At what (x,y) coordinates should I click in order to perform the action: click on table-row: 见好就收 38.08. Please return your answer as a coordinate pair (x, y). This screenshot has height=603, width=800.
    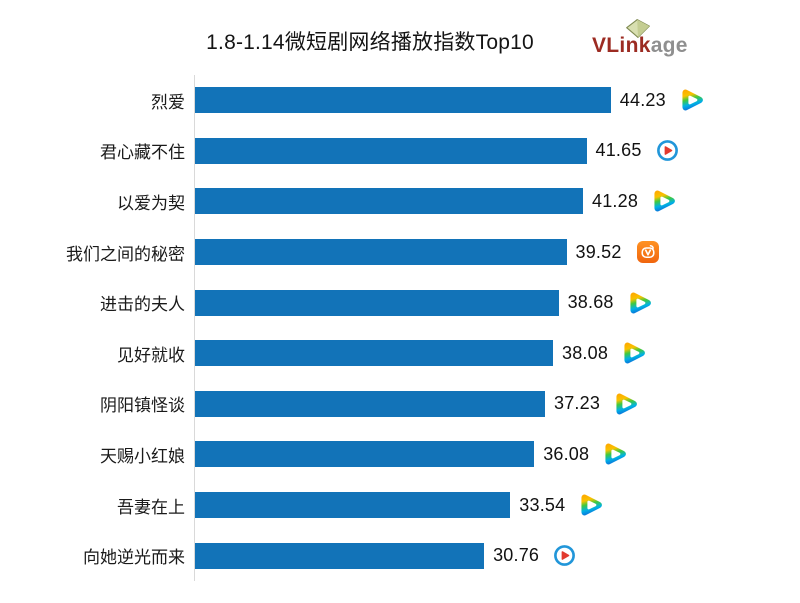
    Looking at the image, I should click on (400, 353).